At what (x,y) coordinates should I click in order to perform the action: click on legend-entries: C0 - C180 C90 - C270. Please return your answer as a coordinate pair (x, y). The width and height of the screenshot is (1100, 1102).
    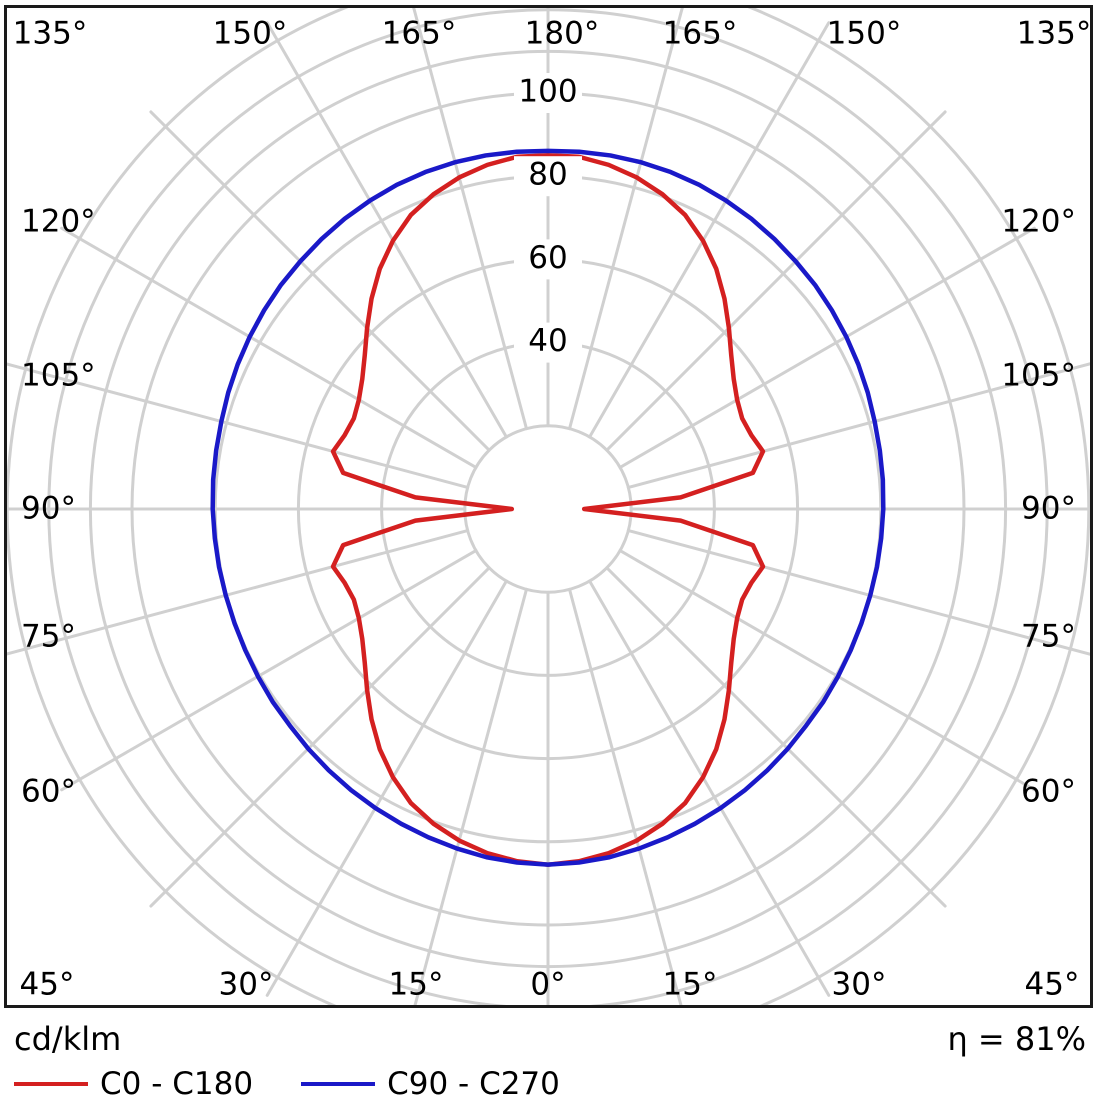
    Looking at the image, I should click on (311, 1084).